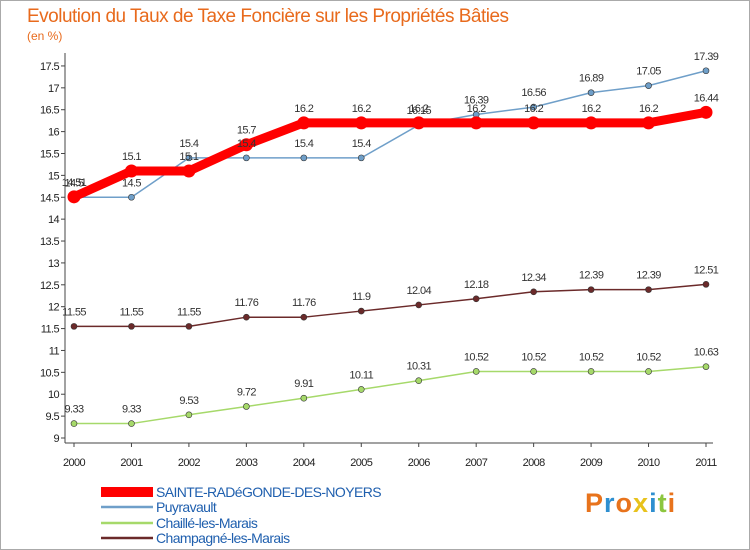 This screenshot has width=750, height=550. I want to click on series-line, so click(390, 395).